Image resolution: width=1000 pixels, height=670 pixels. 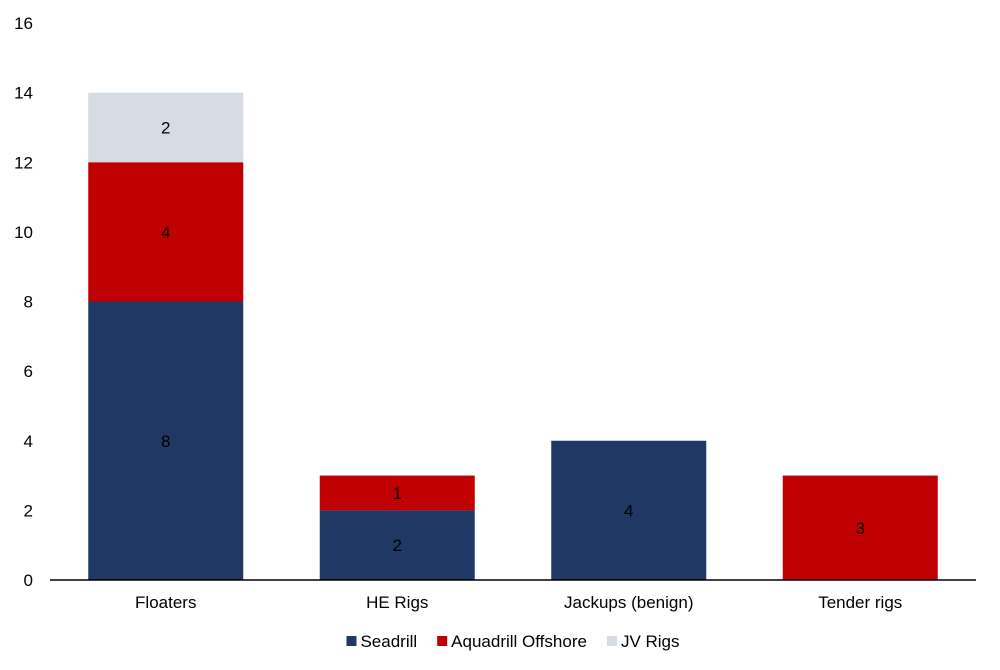 What do you see at coordinates (23, 23) in the screenshot?
I see `y-tick-label: 16` at bounding box center [23, 23].